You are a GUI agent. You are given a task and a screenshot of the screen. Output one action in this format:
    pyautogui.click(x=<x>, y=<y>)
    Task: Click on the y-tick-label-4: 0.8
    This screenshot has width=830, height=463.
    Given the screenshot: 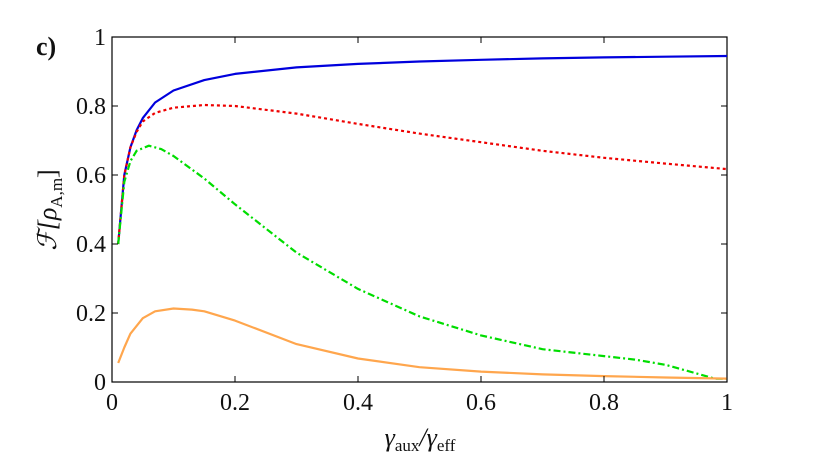 What is the action you would take?
    pyautogui.click(x=91, y=107)
    